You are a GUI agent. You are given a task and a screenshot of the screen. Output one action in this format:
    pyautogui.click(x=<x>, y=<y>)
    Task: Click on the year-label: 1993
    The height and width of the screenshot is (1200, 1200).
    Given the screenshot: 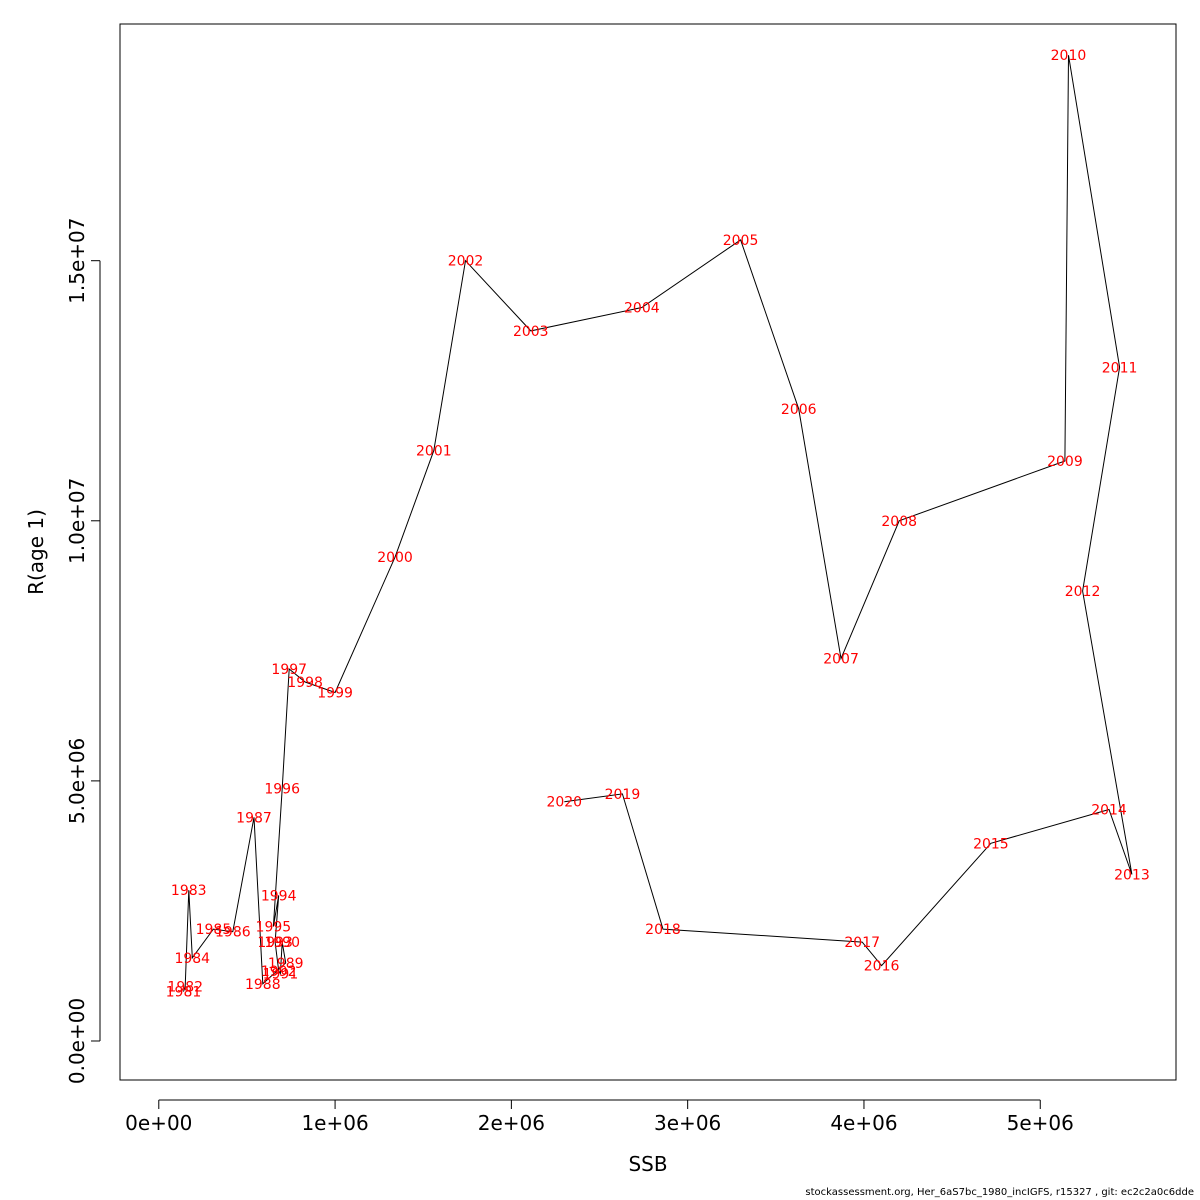 What is the action you would take?
    pyautogui.click(x=275, y=943)
    